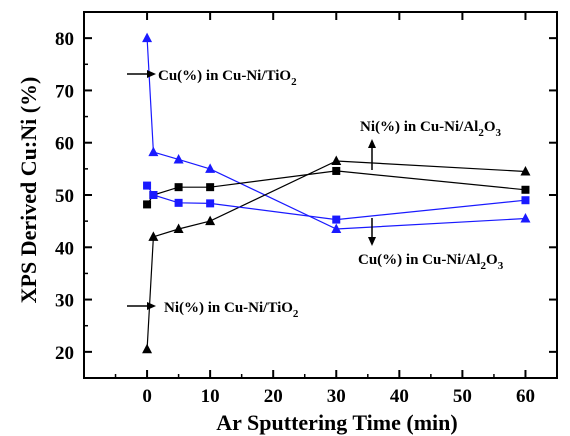 The image size is (570, 436). Describe the element at coordinates (64, 353) in the screenshot. I see `y-tick-label: 20` at that location.